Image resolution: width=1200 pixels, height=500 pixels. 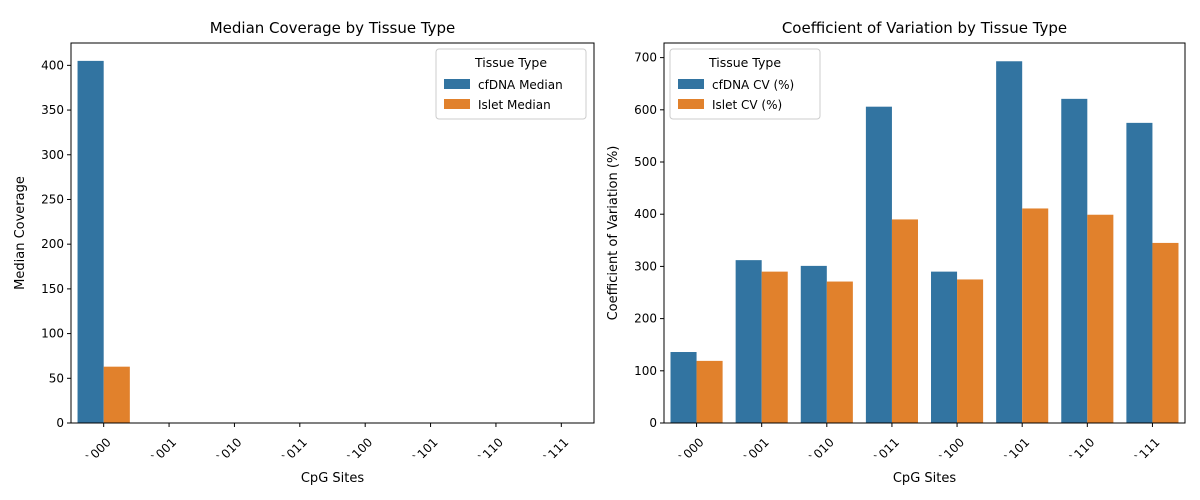 What do you see at coordinates (520, 85) in the screenshot?
I see `legend-label: cfDNA Median` at bounding box center [520, 85].